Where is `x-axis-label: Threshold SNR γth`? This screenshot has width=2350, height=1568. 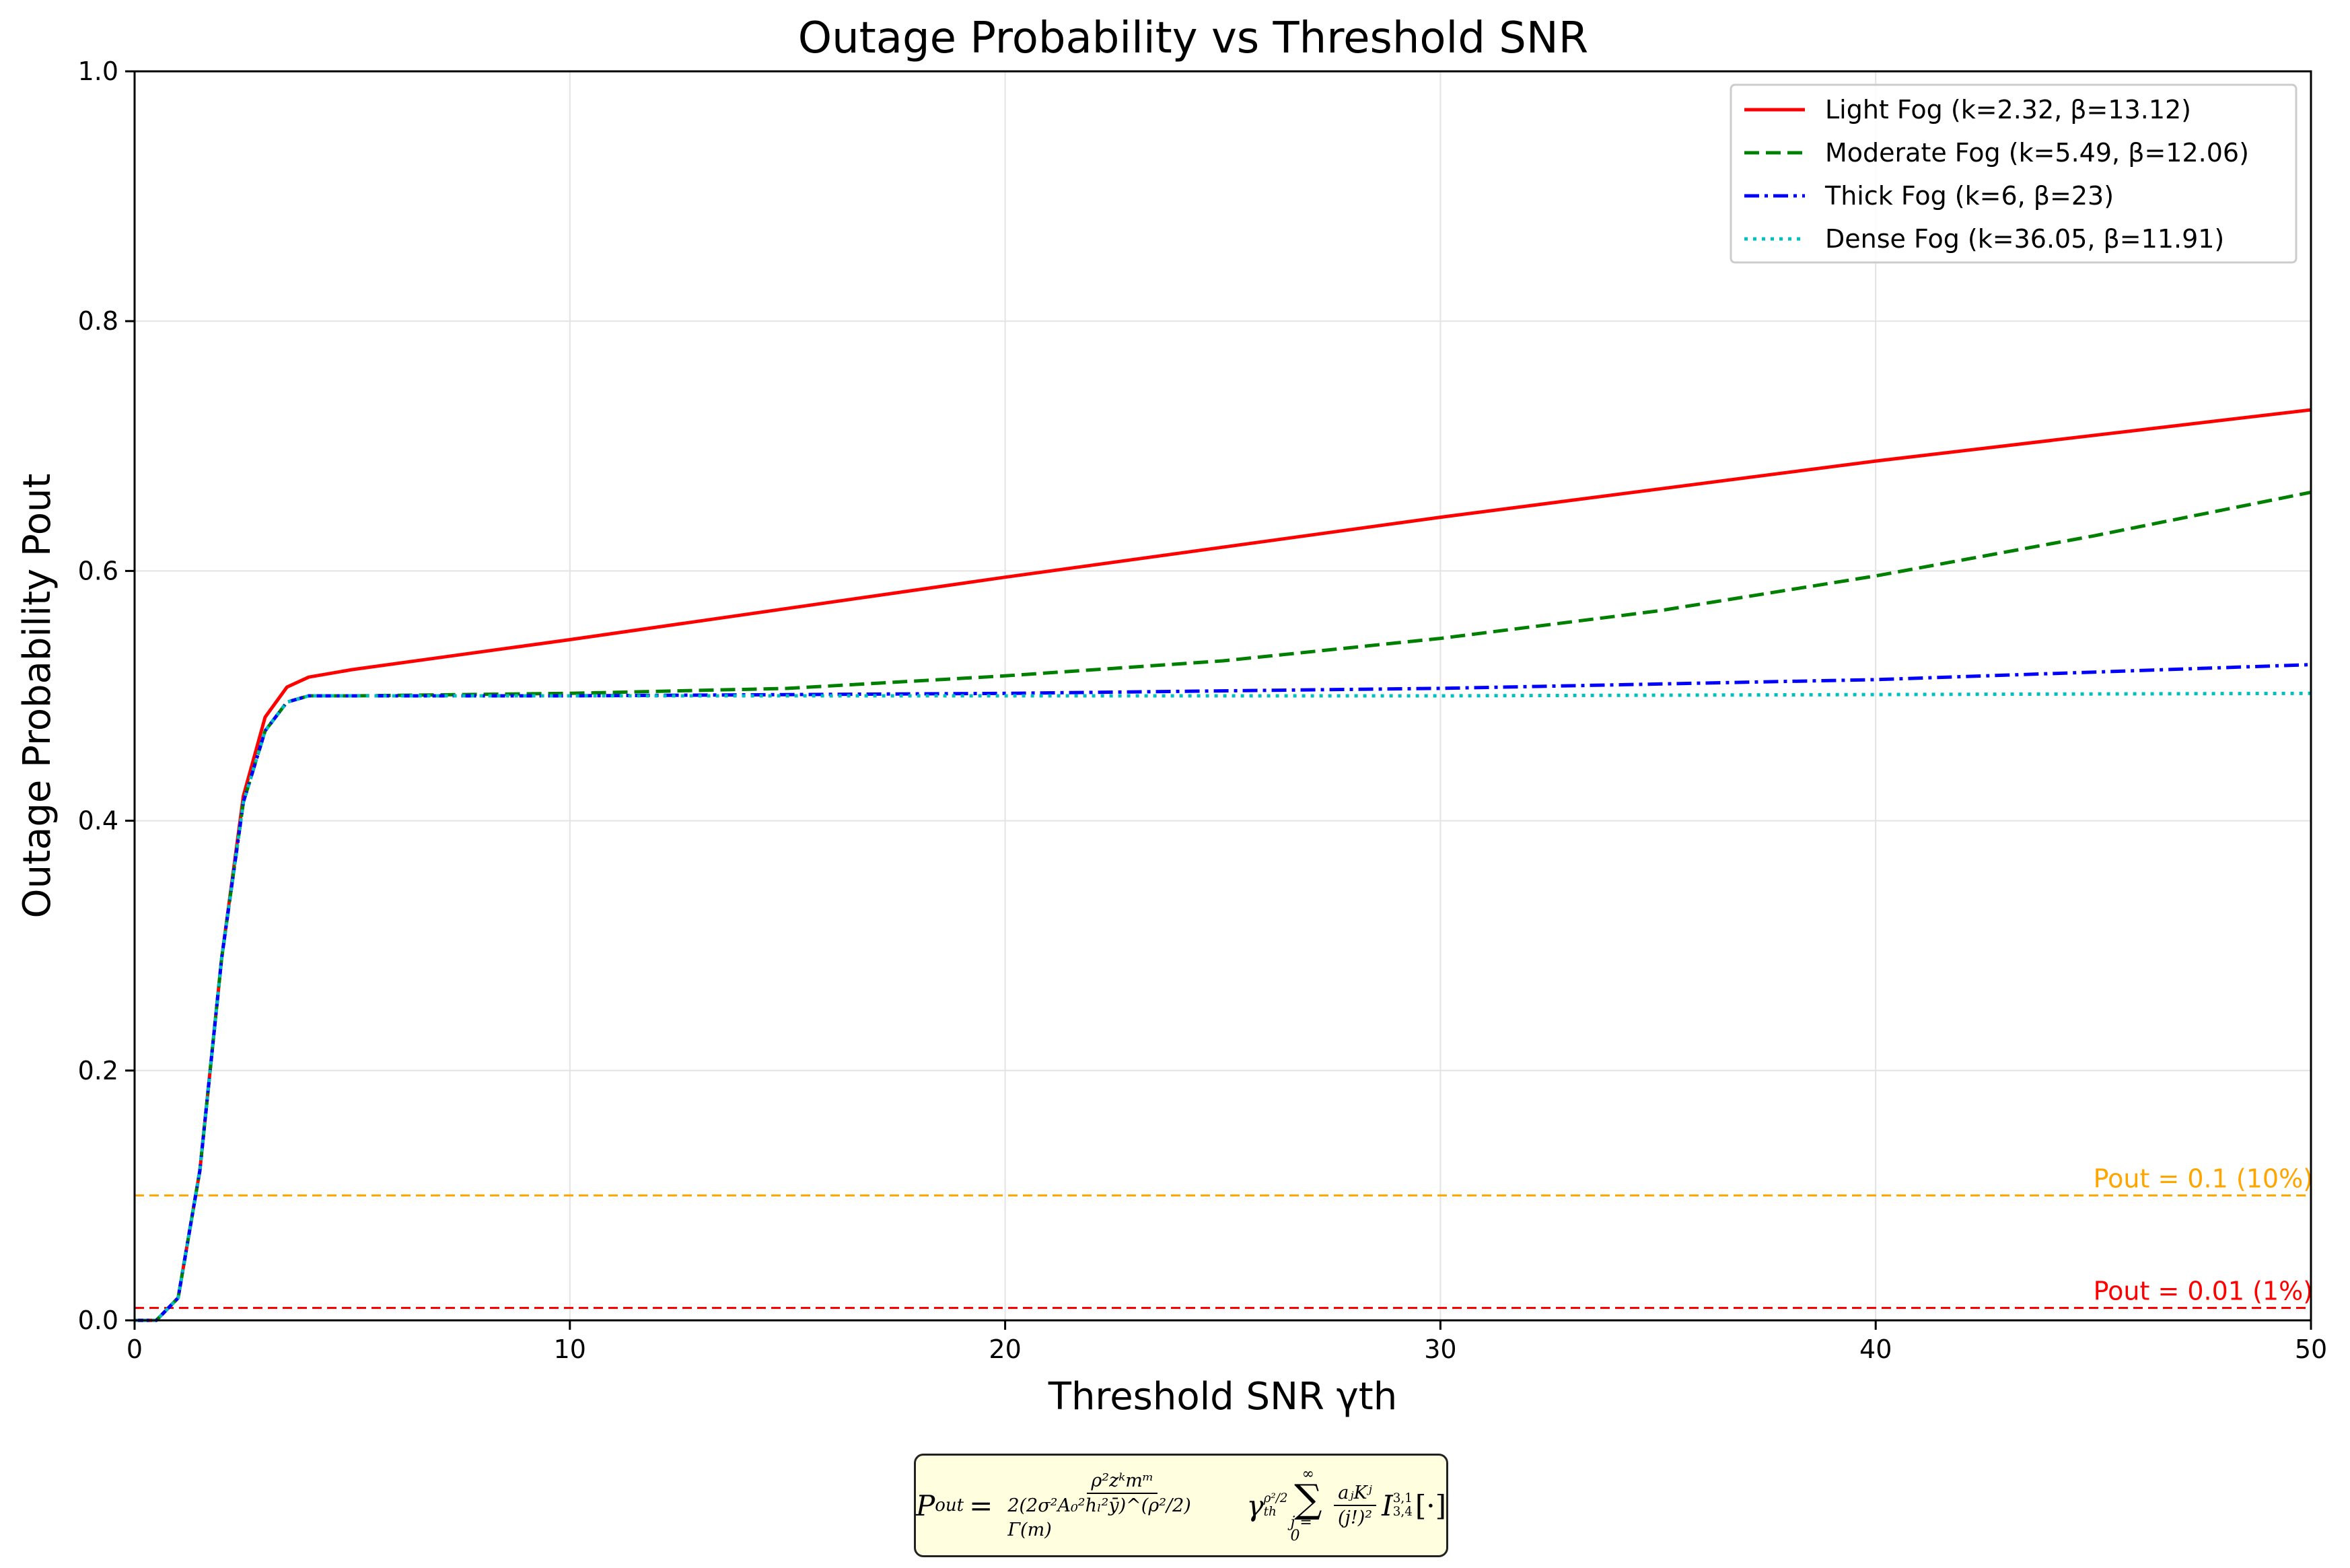
x-axis-label: Threshold SNR γth is located at coordinates (1223, 1397).